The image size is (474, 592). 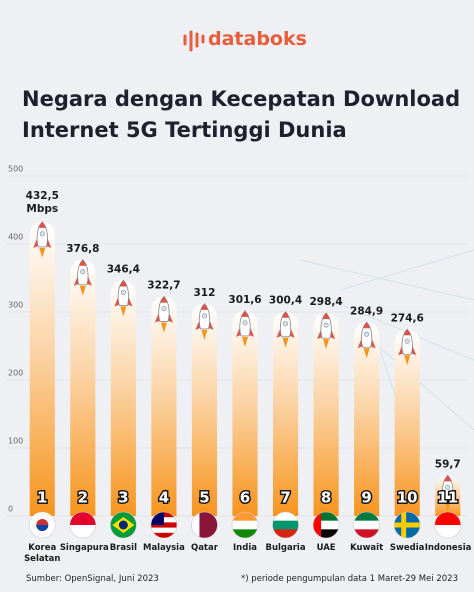 I want to click on value-label: 346,4, so click(x=123, y=269).